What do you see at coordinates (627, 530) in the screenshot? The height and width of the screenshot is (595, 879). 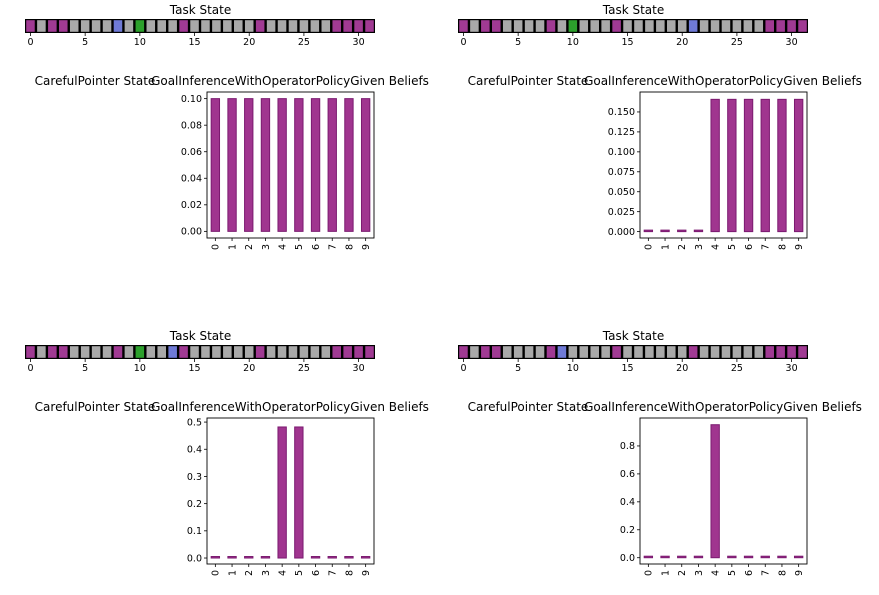 I see `y-tick-label: 0.2` at bounding box center [627, 530].